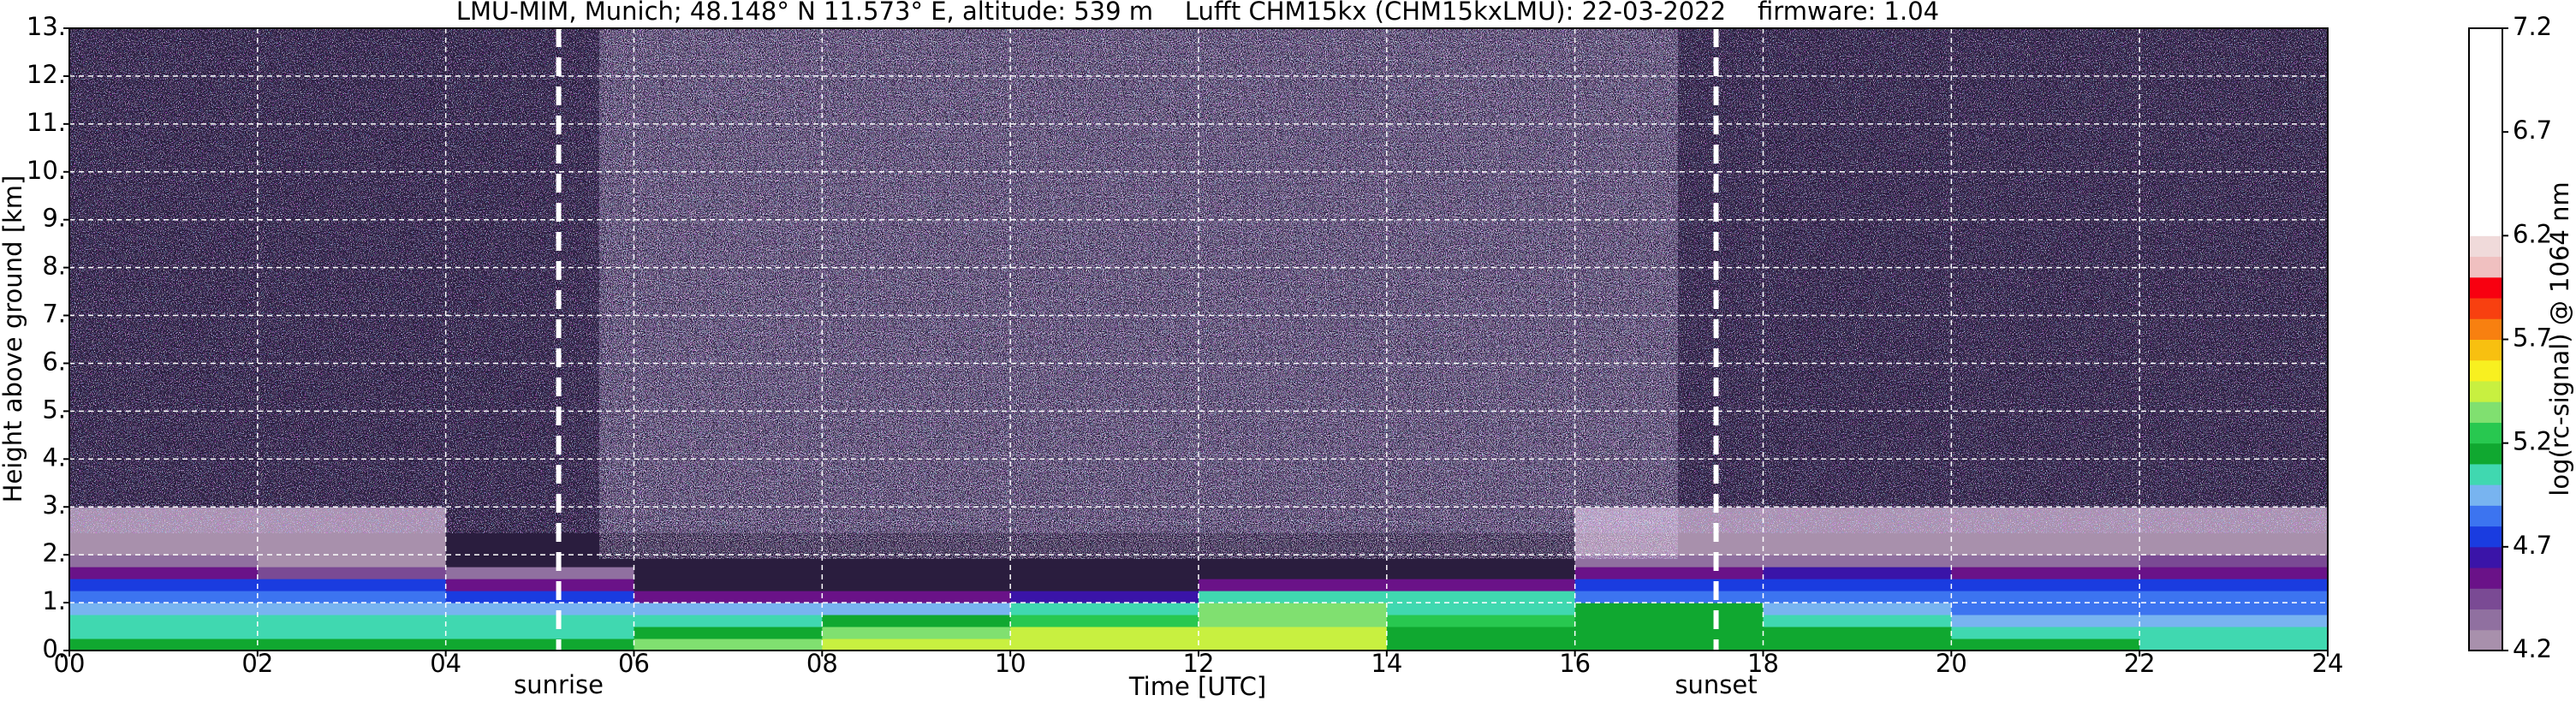 This screenshot has width=2576, height=707. Describe the element at coordinates (2533, 442) in the screenshot. I see `colorbar-tick-label: 5.2` at that location.